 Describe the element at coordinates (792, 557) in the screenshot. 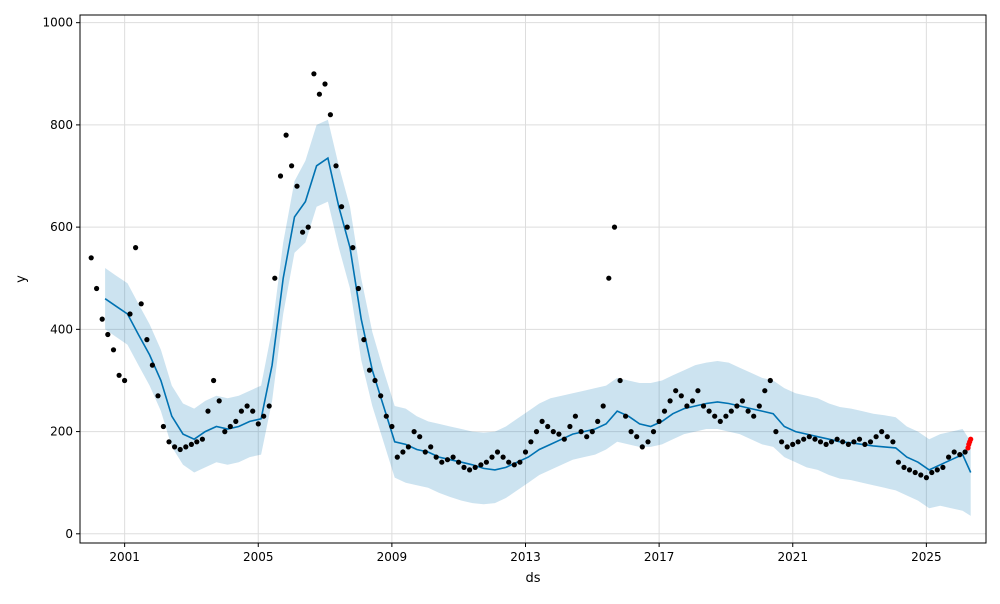

I see `x-tick-label: 2021` at that location.